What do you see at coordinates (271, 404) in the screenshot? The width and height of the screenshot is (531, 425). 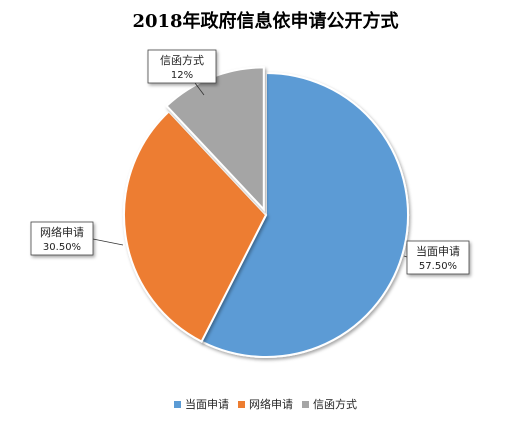 I see `legend-label: 网络申请` at bounding box center [271, 404].